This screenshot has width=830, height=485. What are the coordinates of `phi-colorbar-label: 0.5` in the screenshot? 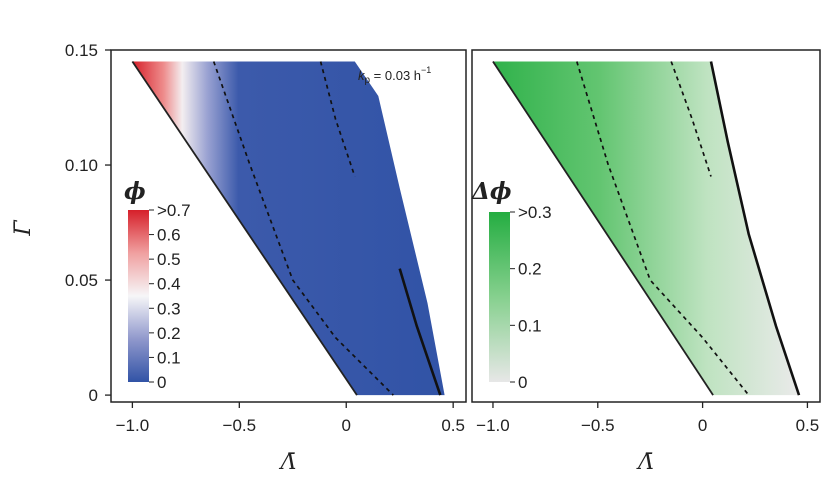 It's located at (169, 259).